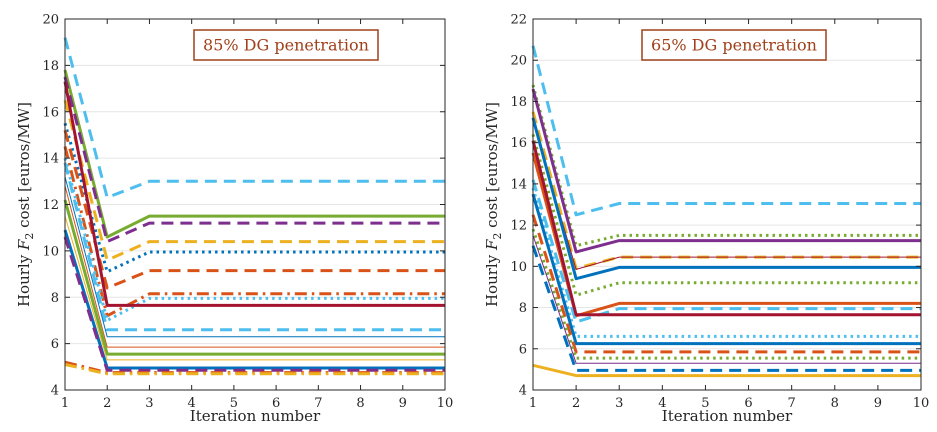 The height and width of the screenshot is (432, 937). I want to click on y-tick-label: 22, so click(518, 20).